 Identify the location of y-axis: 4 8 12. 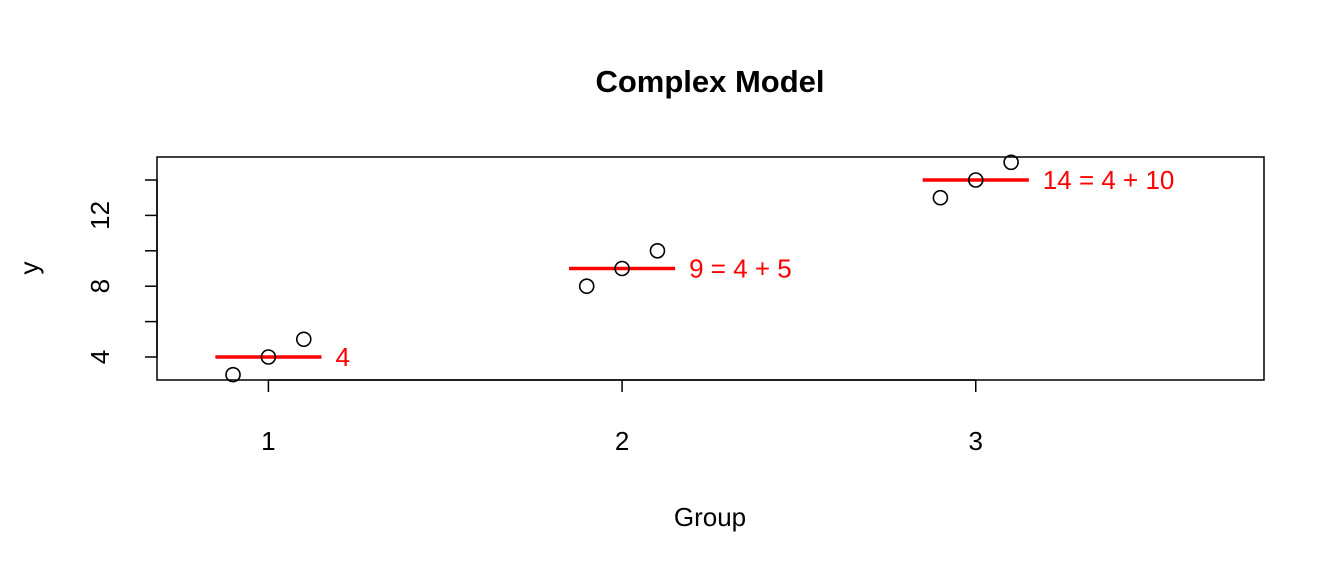
(121, 271).